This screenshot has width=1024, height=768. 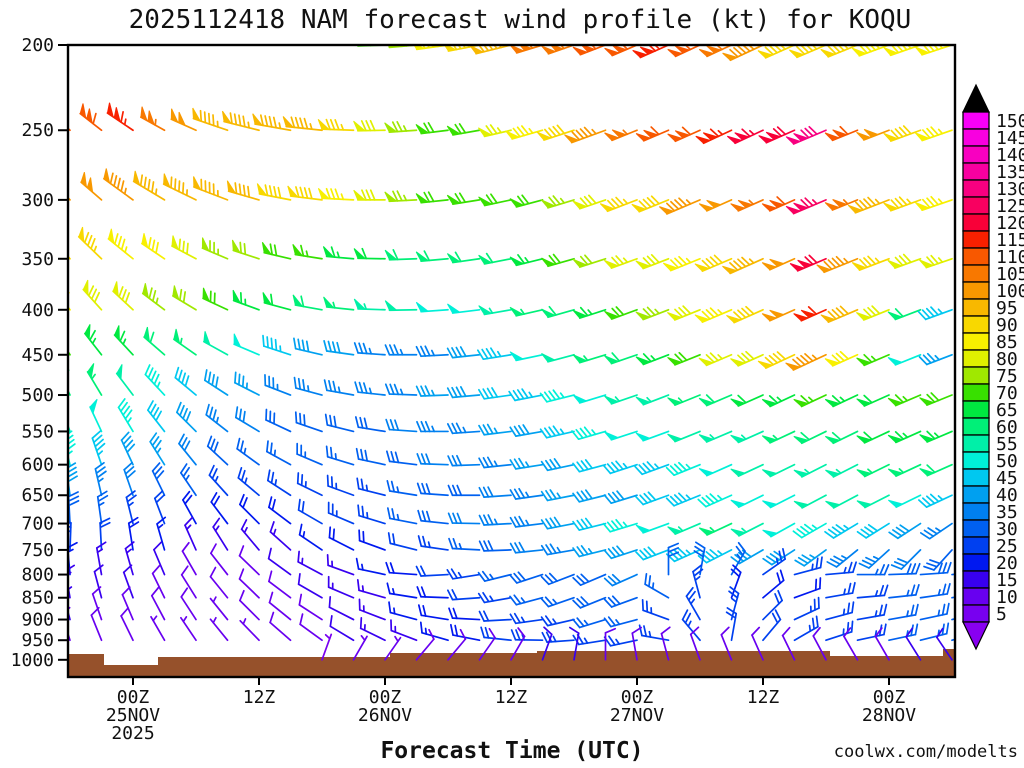 I want to click on barb-row-250hPa, so click(x=510, y=123).